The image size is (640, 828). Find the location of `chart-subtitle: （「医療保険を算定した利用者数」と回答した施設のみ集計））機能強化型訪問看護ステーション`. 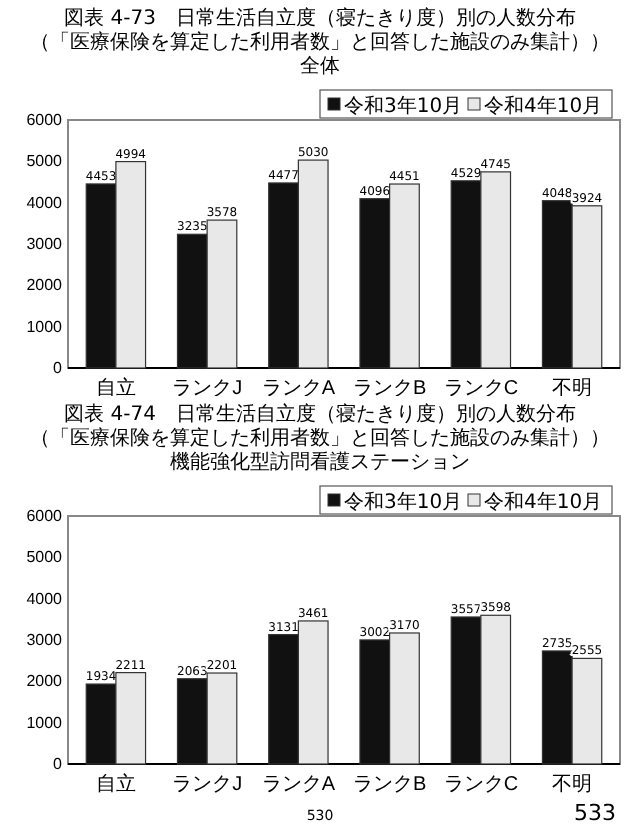

chart-subtitle: （「医療保険を算定した利用者数」と回答した施設のみ集計））機能強化型訪問看護ステーション is located at coordinates (320, 450).